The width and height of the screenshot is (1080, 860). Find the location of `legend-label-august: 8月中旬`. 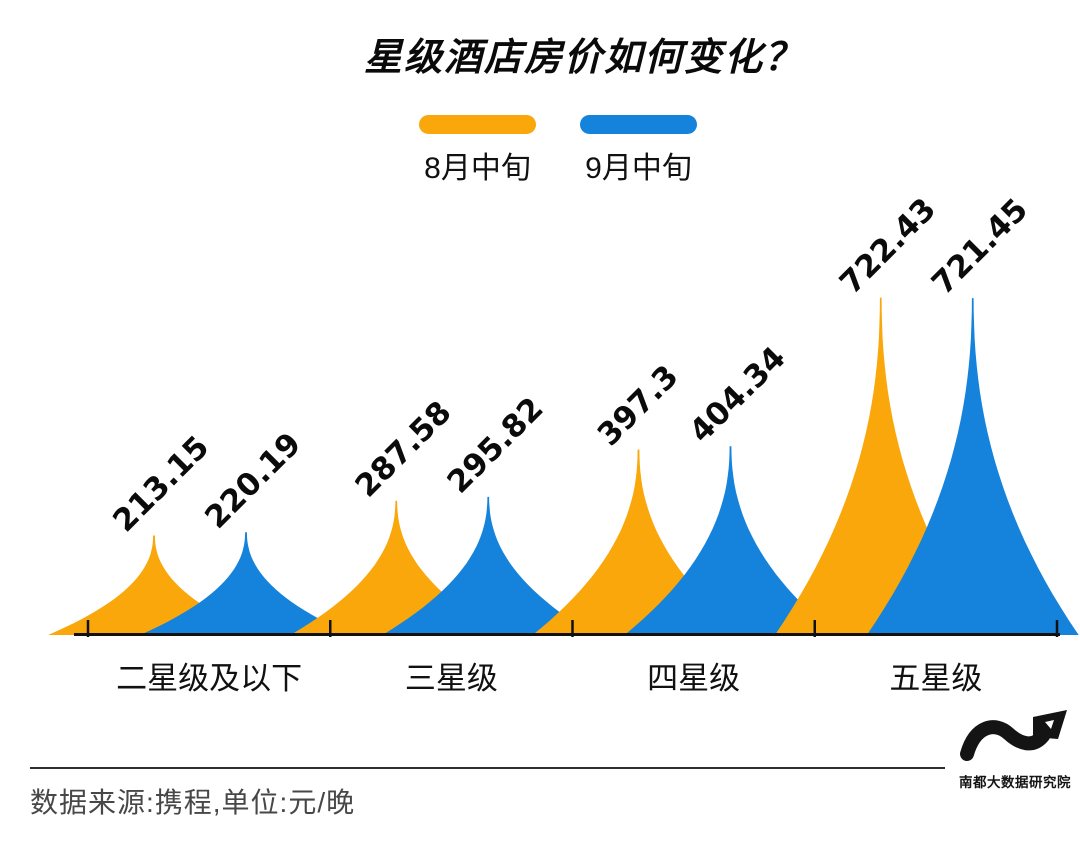

legend-label-august: 8月中旬 is located at coordinates (477, 168).